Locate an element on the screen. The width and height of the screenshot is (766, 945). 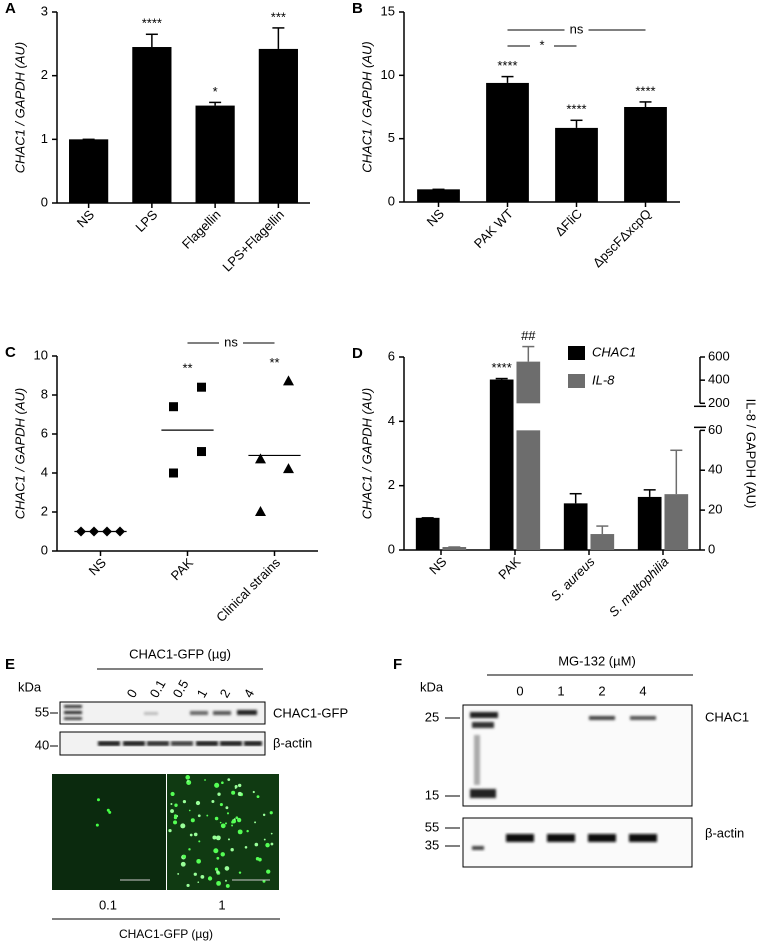
y2-tick-label: 600 is located at coordinates (719, 355).